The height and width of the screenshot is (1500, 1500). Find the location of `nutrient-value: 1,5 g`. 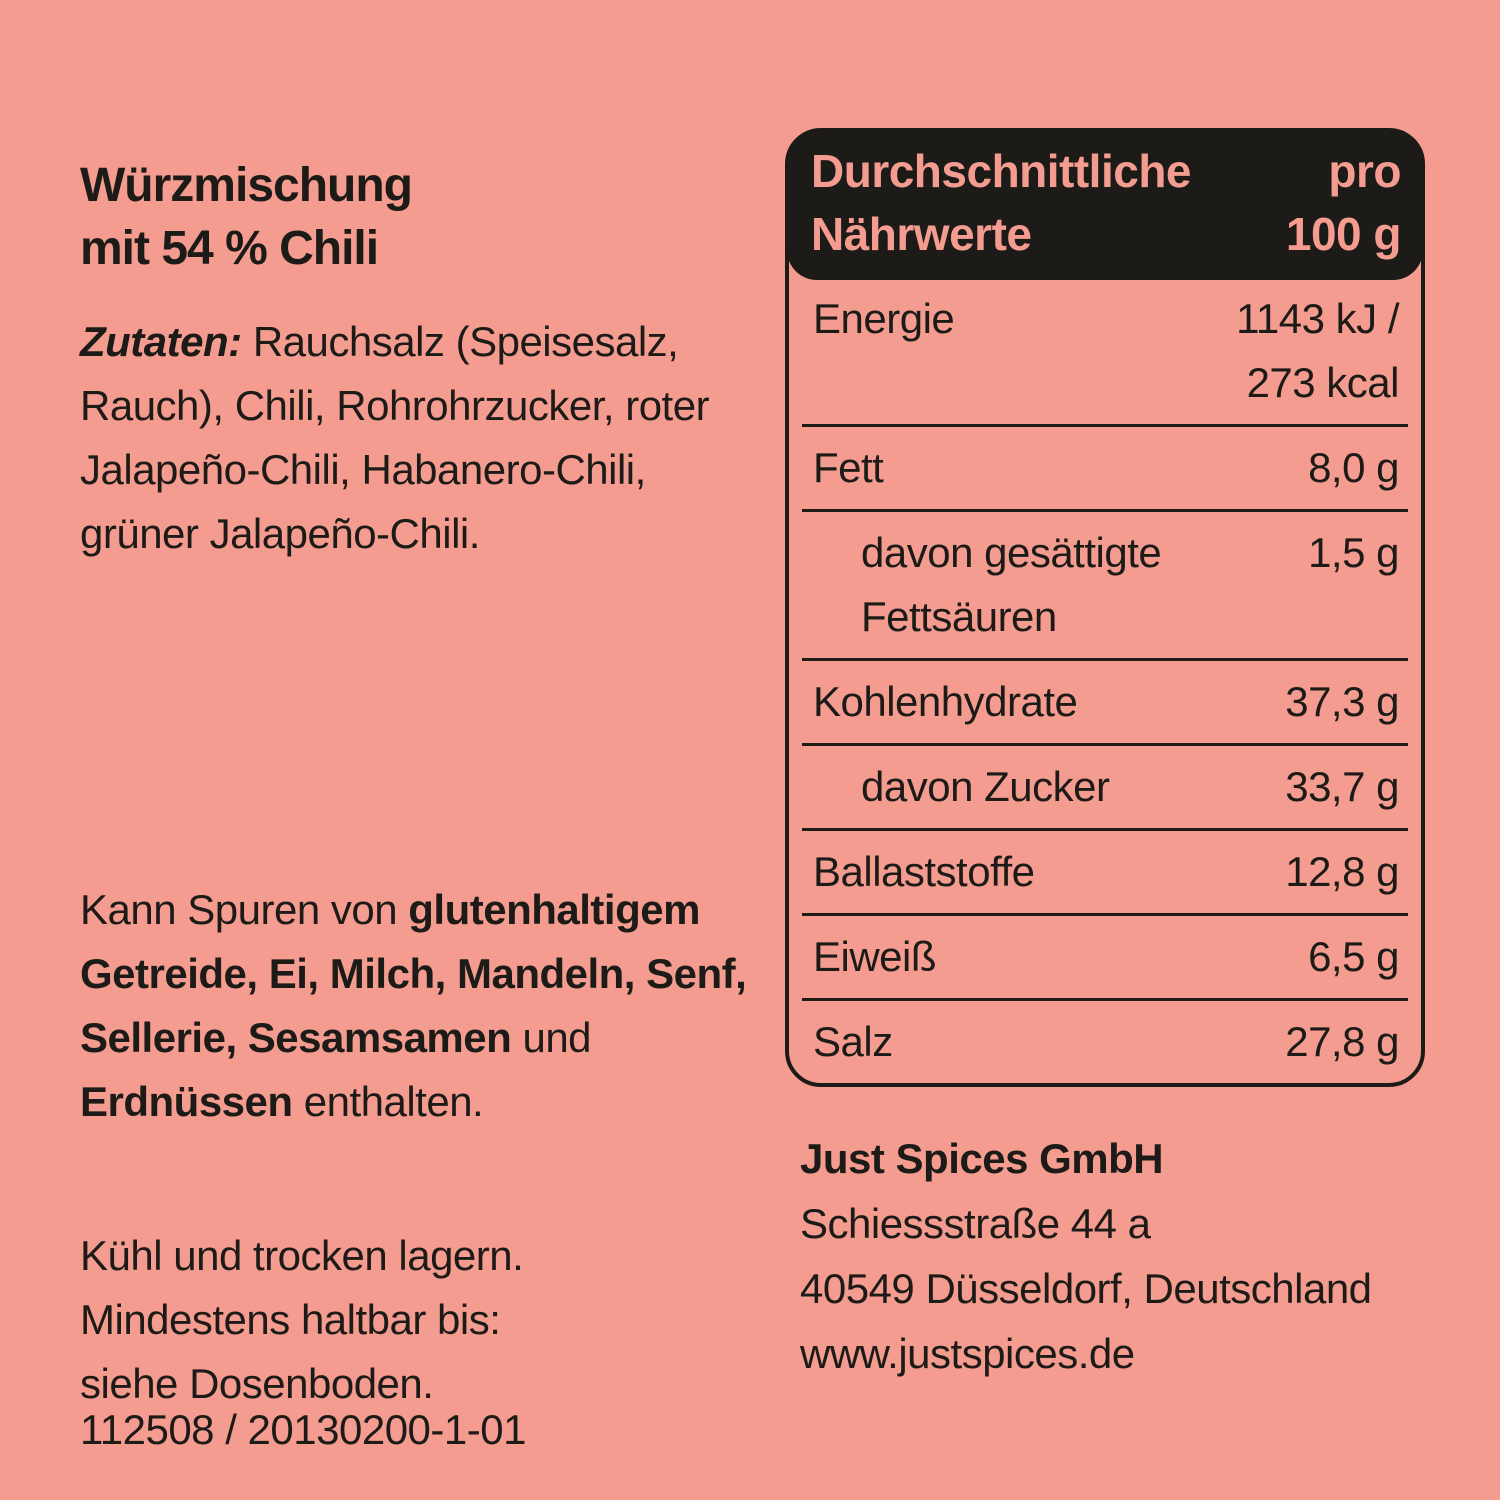

nutrient-value: 1,5 g is located at coordinates (1353, 553).